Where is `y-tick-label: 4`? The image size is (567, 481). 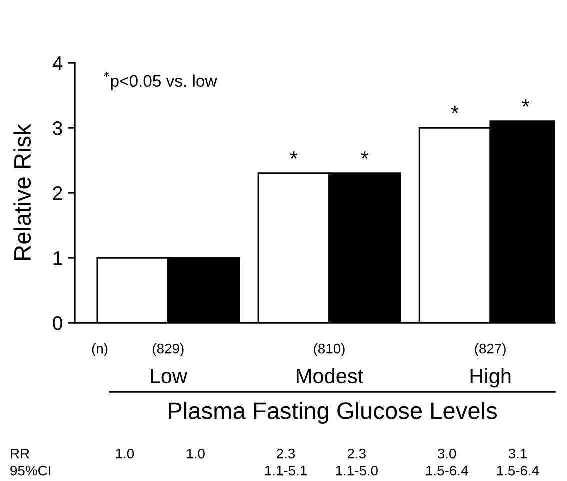
y-tick-label: 4 is located at coordinates (57, 63).